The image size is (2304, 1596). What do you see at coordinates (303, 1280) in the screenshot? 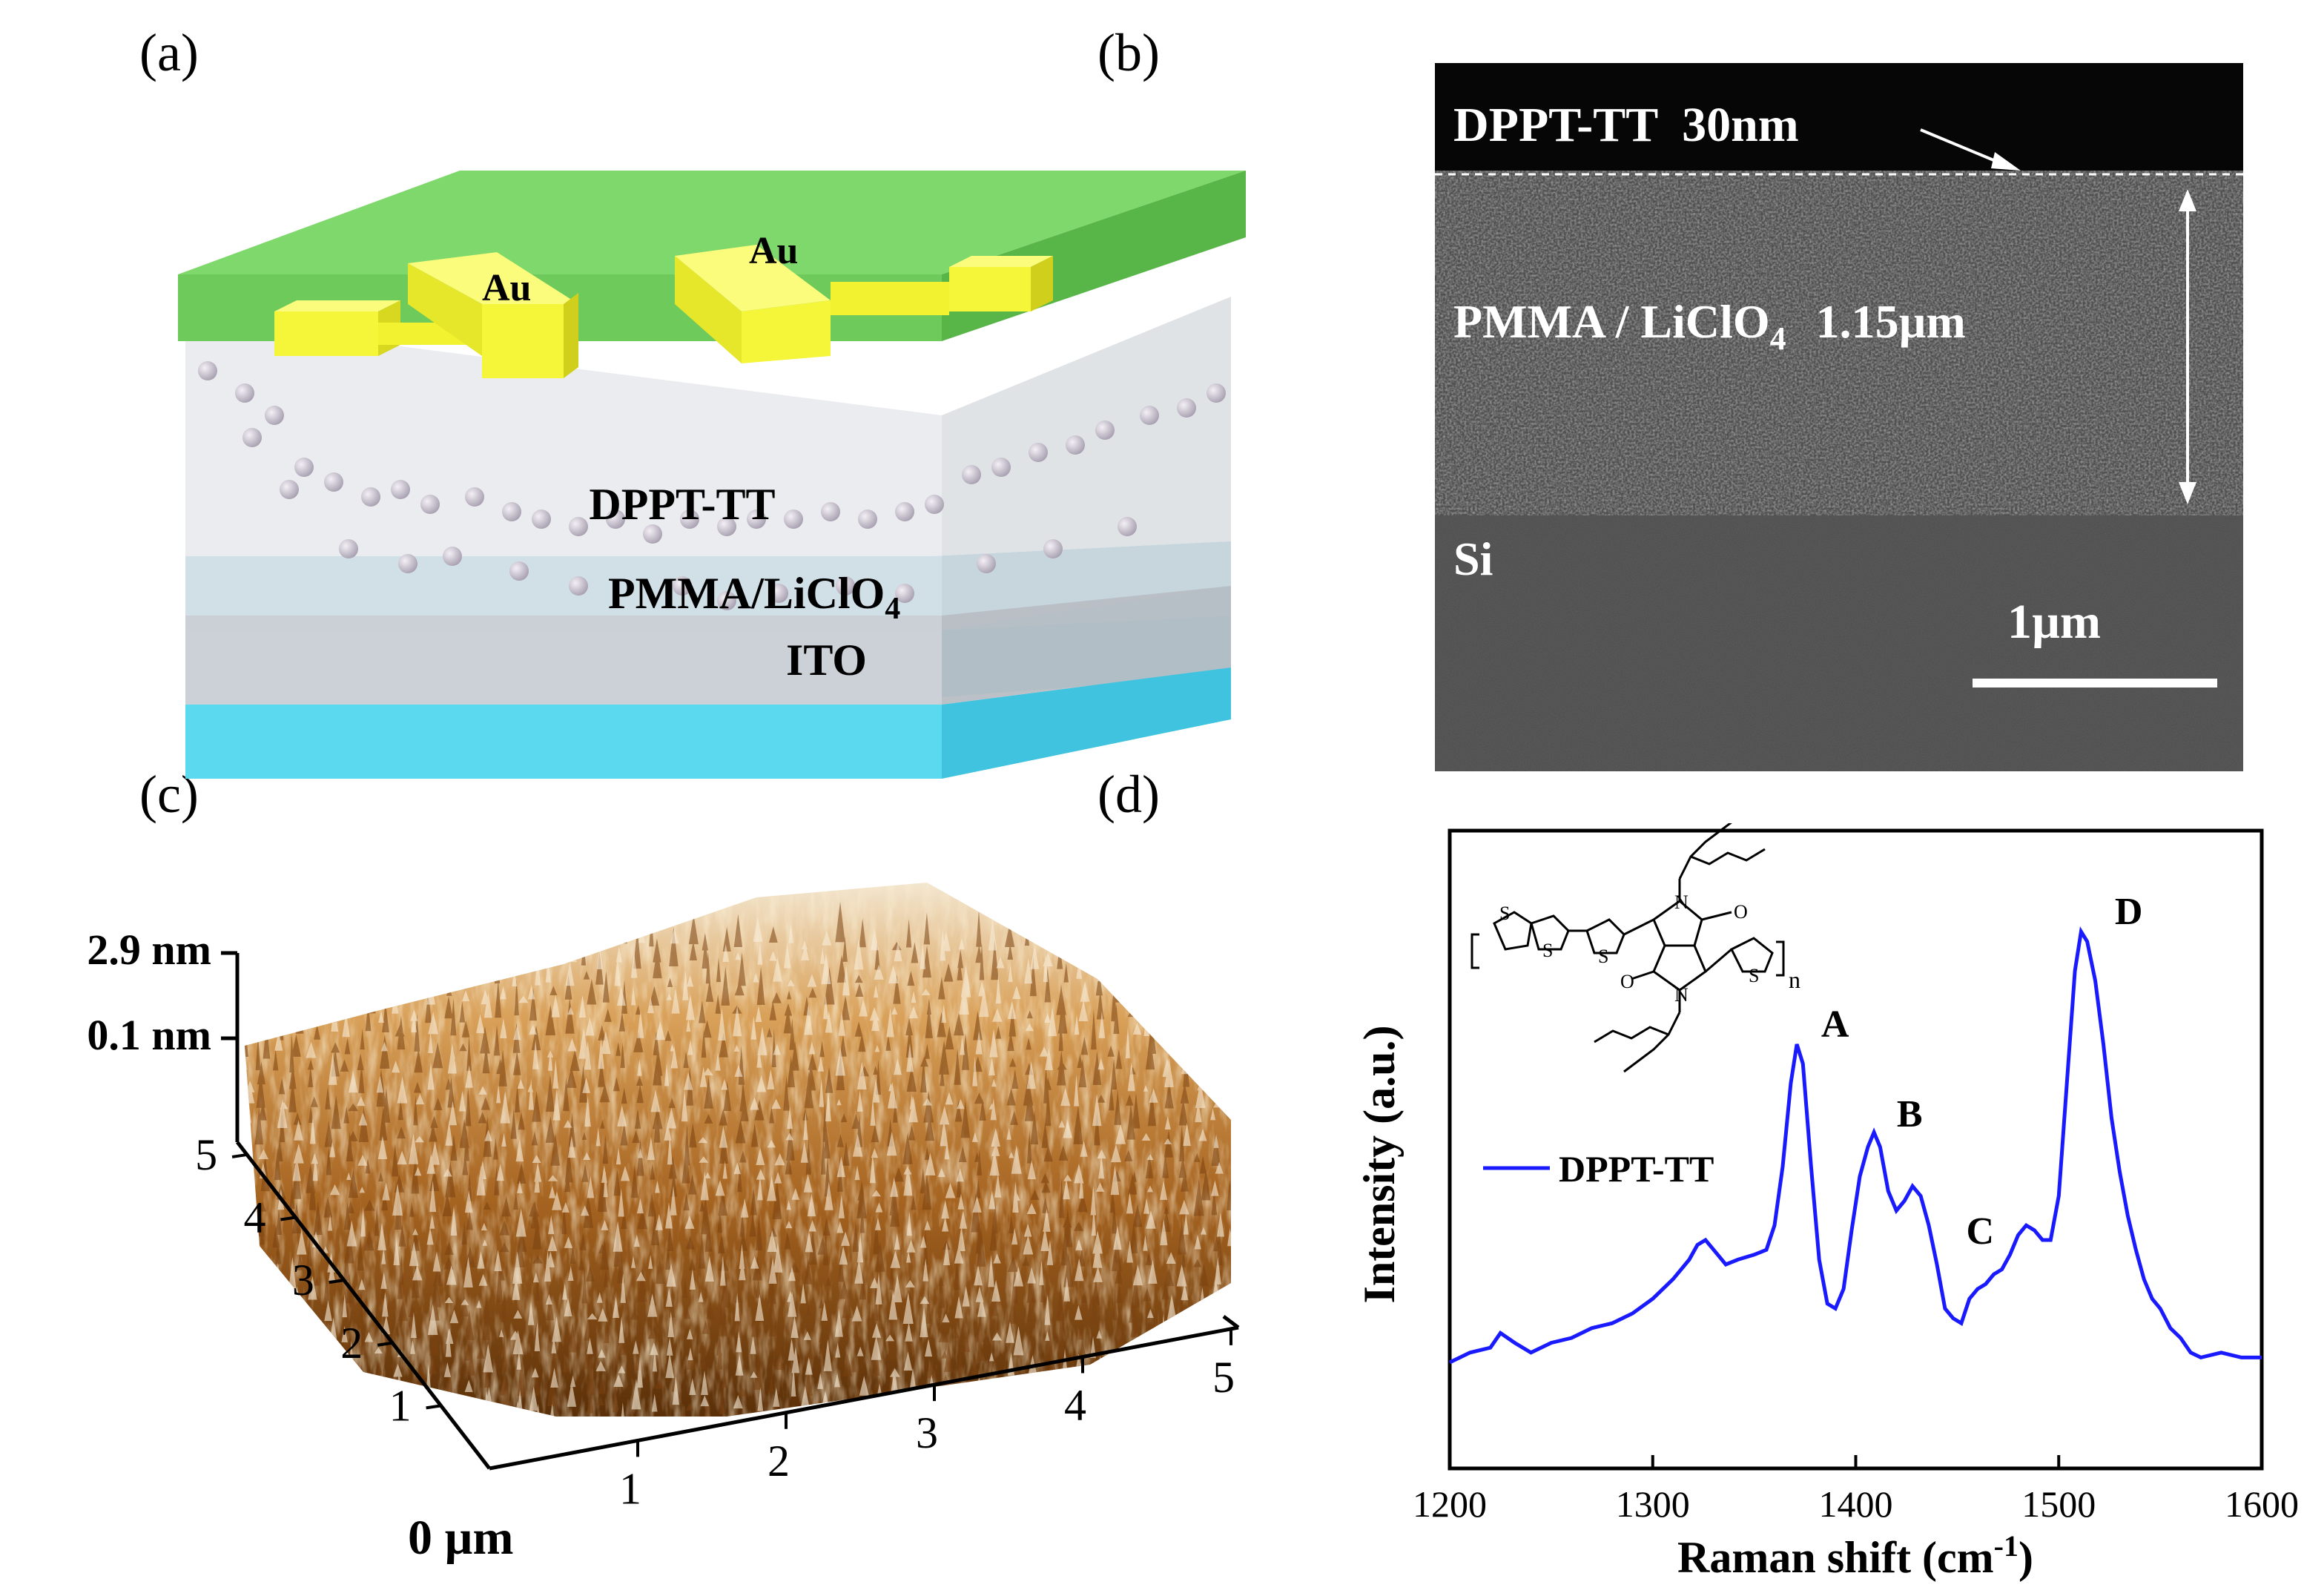
I see `y-tick-label: 3` at bounding box center [303, 1280].